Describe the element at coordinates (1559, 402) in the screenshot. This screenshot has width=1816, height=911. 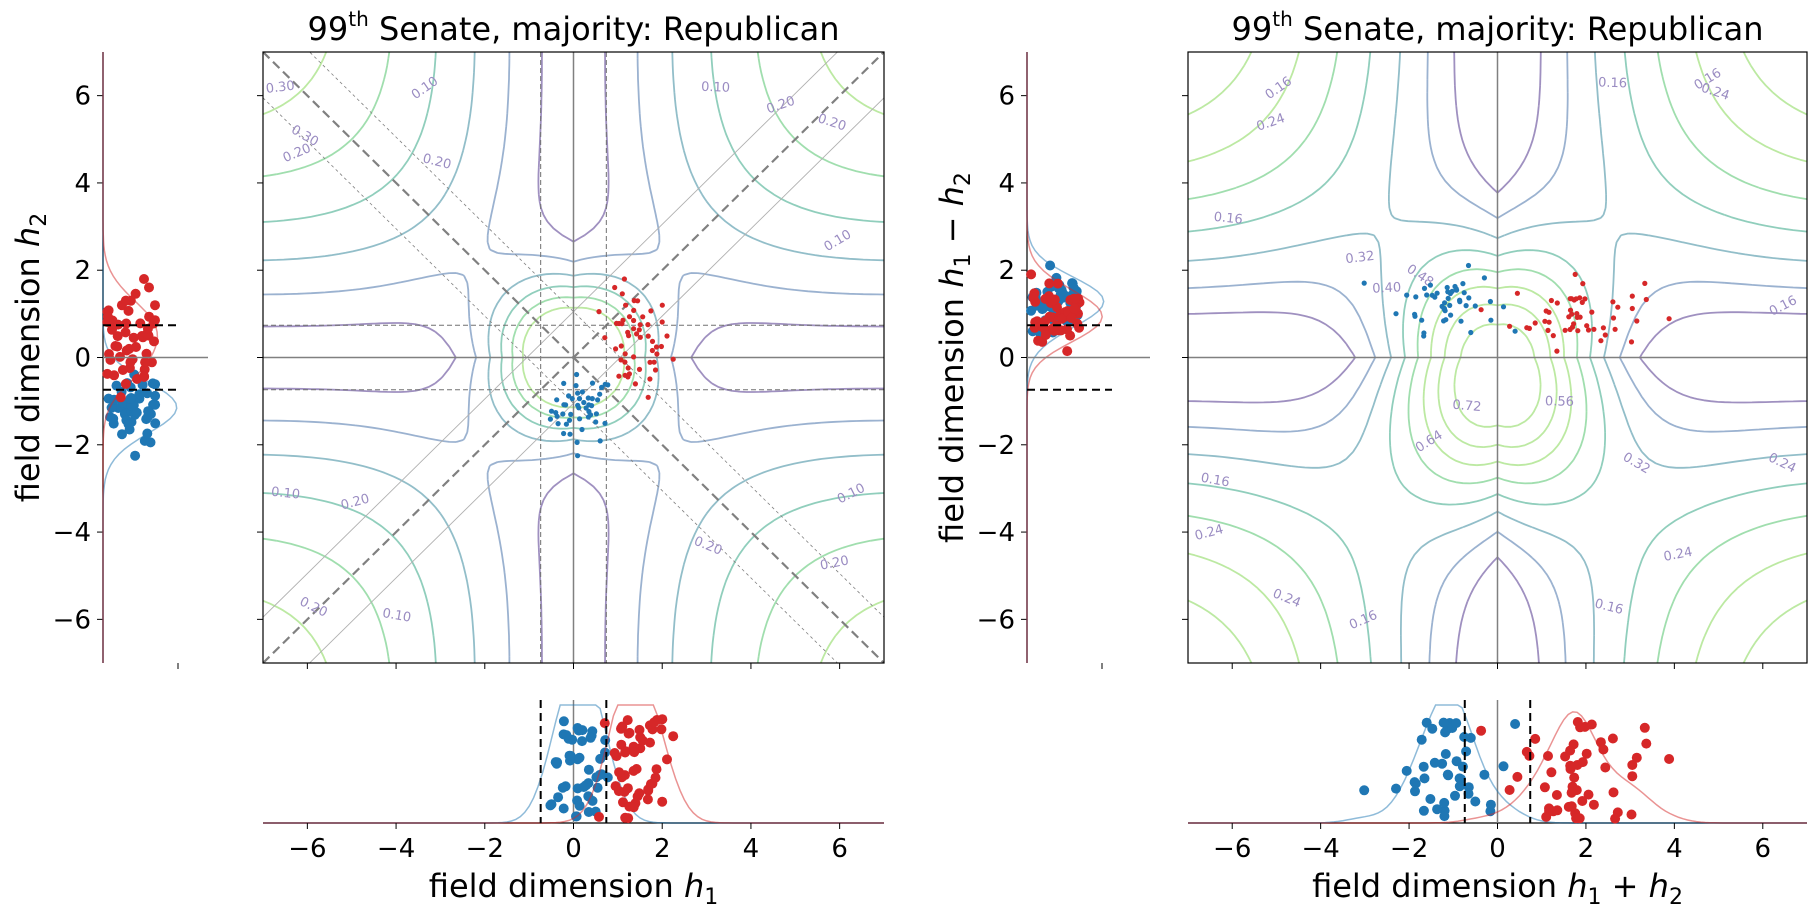
I see `contour-label: 0.56` at that location.